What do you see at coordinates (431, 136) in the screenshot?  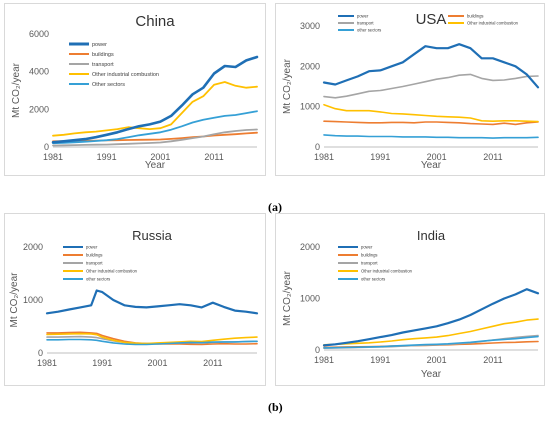 I see `usa-series-other-sectors` at bounding box center [431, 136].